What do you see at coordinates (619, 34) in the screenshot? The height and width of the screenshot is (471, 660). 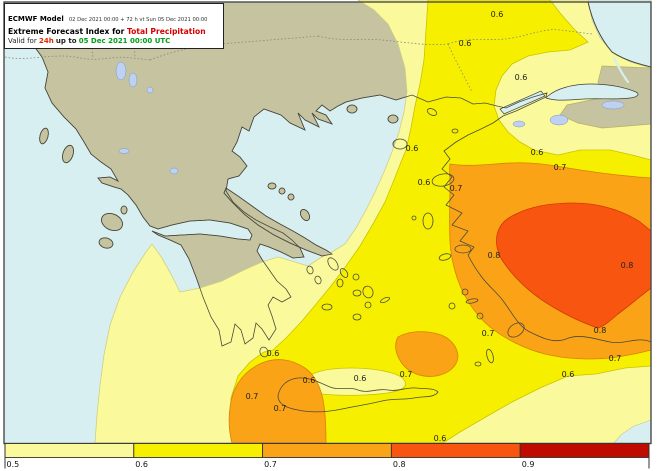 I see `black-sea-coastline` at bounding box center [619, 34].